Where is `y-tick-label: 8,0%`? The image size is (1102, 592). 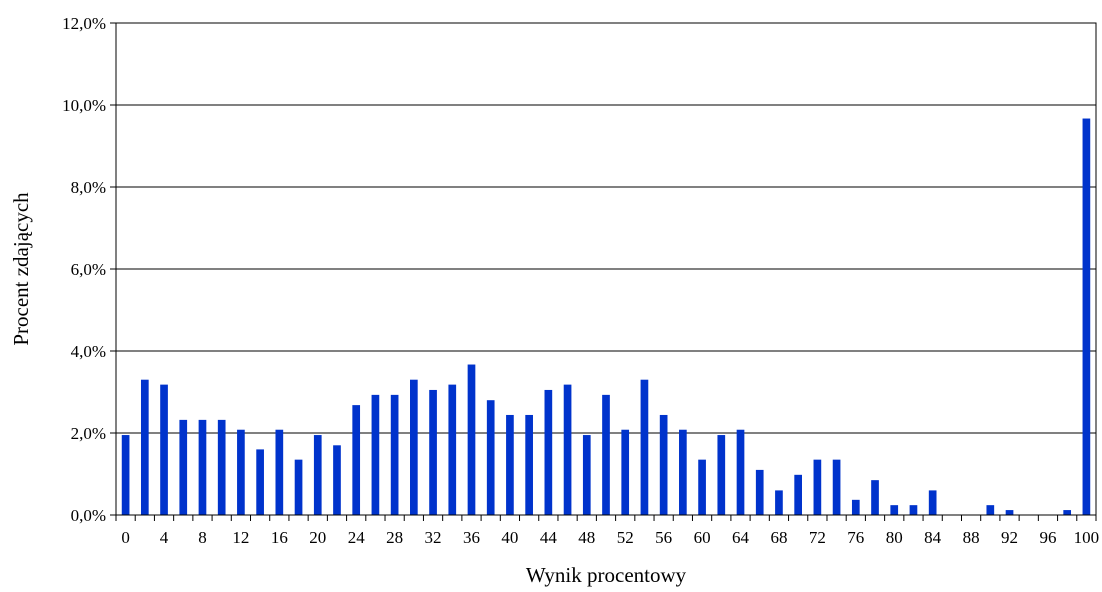
y-tick-label: 8,0% is located at coordinates (88, 187).